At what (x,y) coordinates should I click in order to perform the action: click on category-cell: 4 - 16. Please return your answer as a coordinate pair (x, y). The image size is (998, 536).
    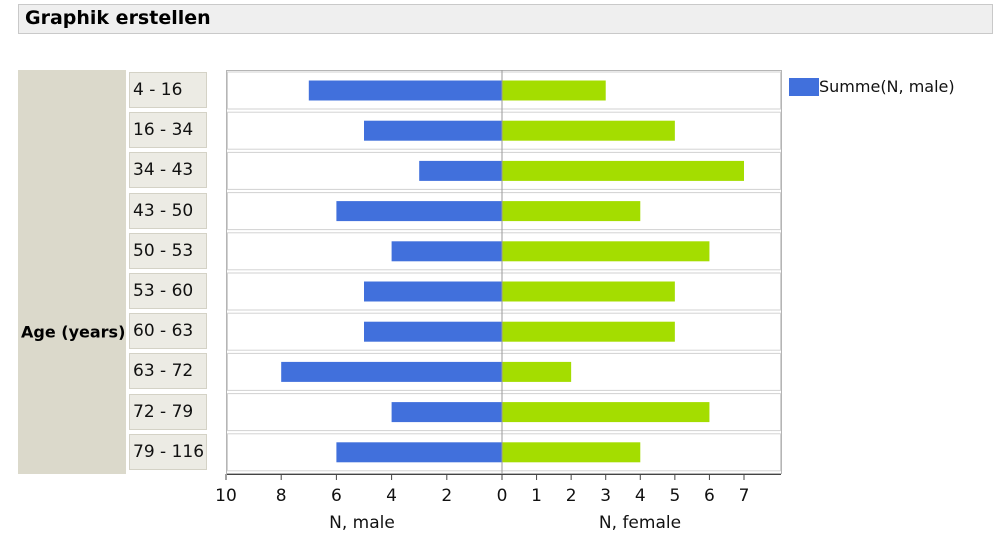
    Looking at the image, I should click on (168, 90).